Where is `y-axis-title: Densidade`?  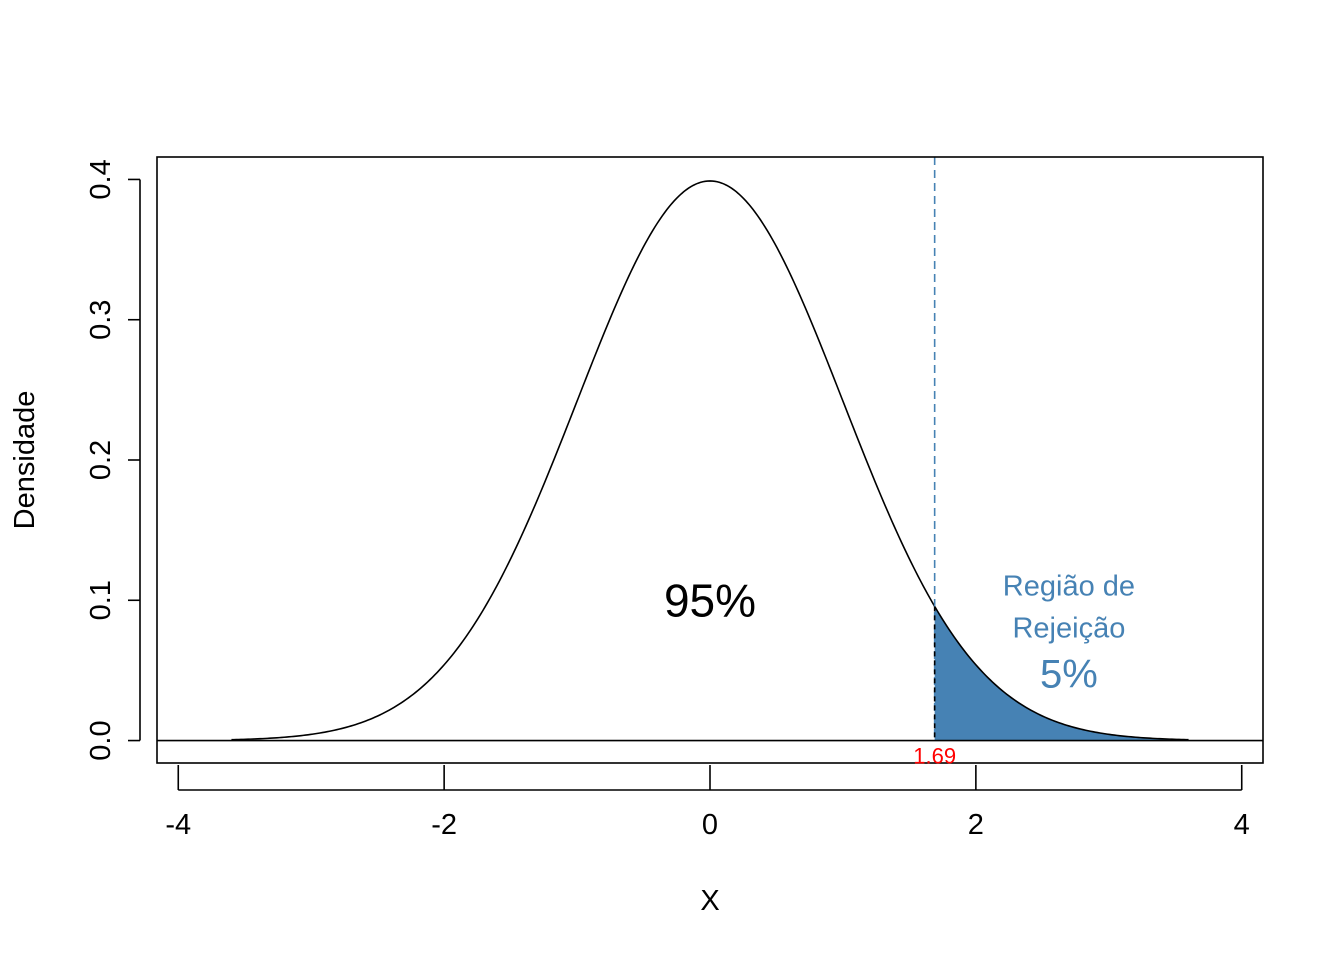 y-axis-title: Densidade is located at coordinates (25, 460).